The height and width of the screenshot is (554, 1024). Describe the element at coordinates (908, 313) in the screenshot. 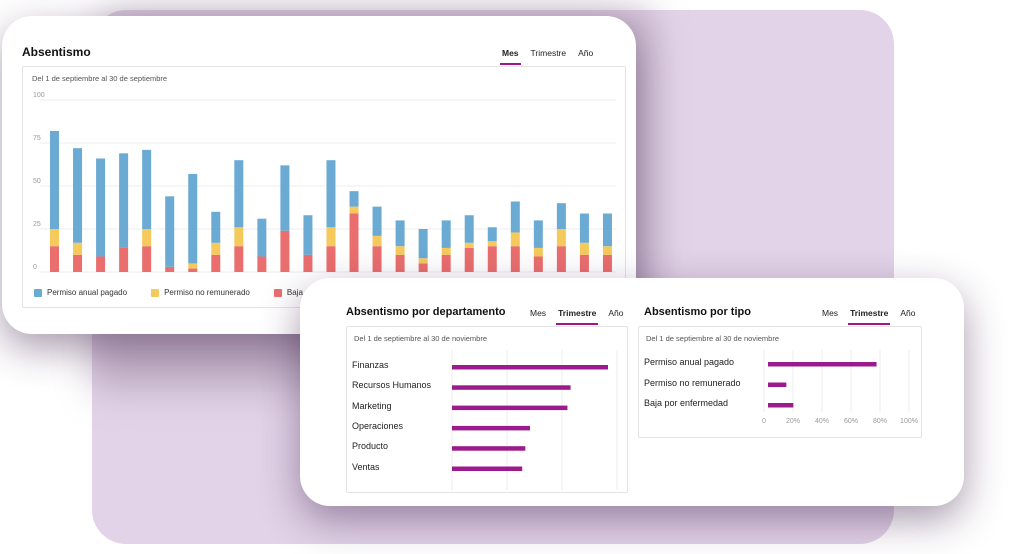

I see `type-tab-ano: Año` at that location.